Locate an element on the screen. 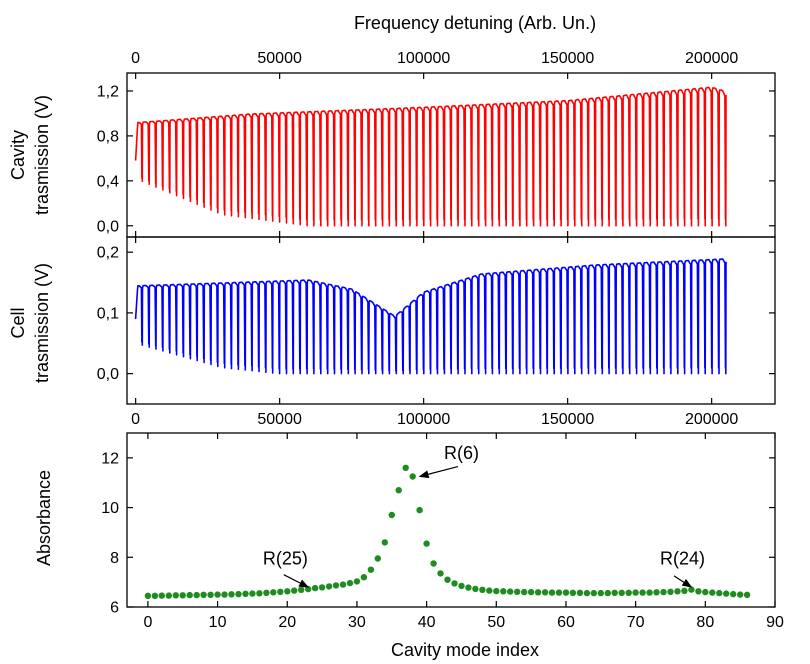 This screenshot has width=810, height=664. cavity-xtick-label: 150000 is located at coordinates (567, 58).